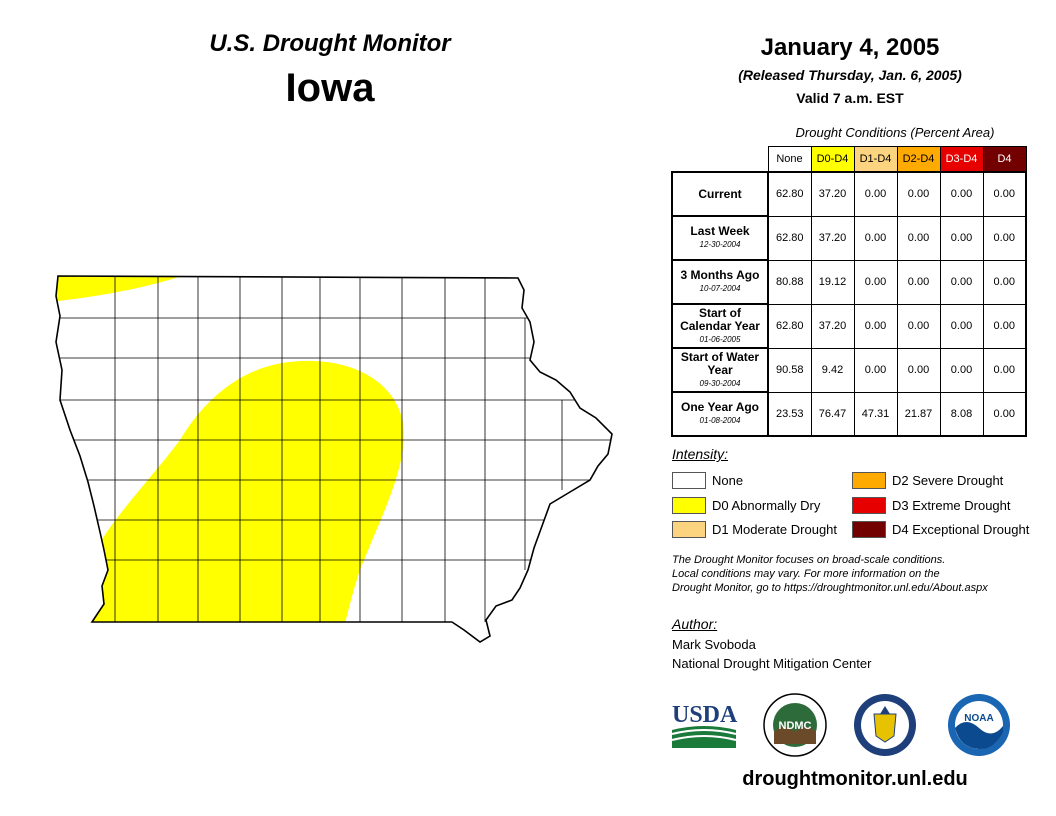  Describe the element at coordinates (789, 414) in the screenshot. I see `table-cell: 23.53` at that location.